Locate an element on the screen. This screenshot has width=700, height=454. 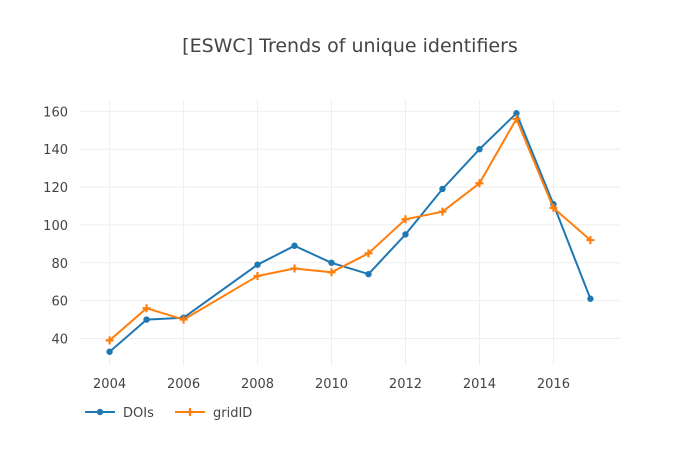
chart-title: [ESWC] Trends of unique identifiers is located at coordinates (350, 46).